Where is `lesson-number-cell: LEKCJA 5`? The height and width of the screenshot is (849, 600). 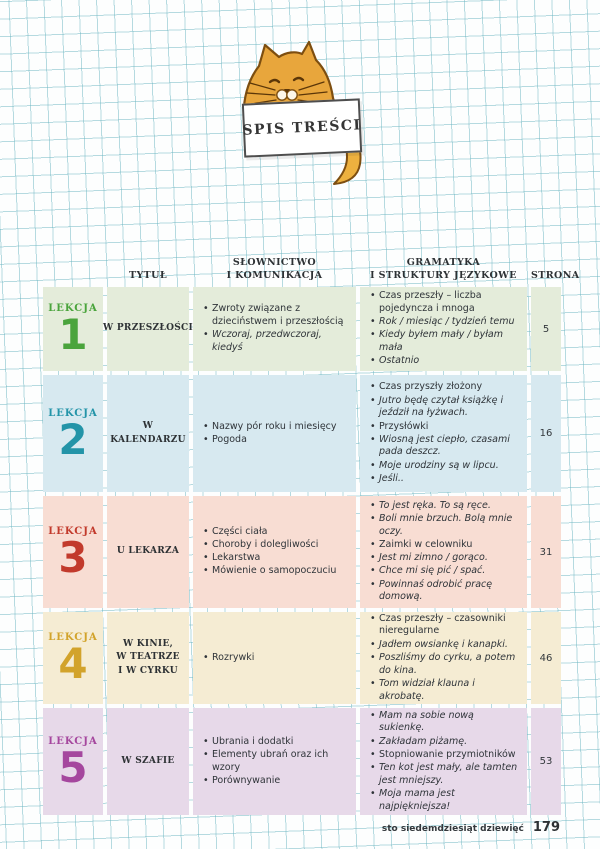
lesson-number-cell: LEKCJA 5 is located at coordinates (73, 761).